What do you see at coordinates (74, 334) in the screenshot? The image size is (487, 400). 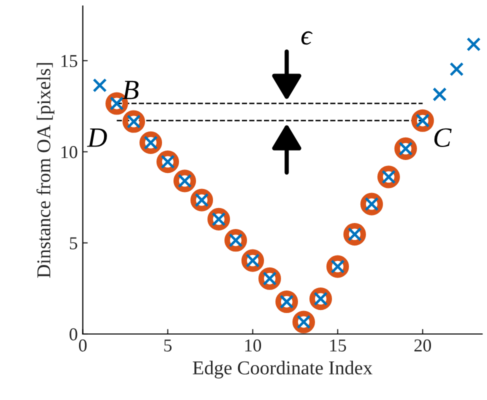 I see `y-tick-label: 0` at bounding box center [74, 334].